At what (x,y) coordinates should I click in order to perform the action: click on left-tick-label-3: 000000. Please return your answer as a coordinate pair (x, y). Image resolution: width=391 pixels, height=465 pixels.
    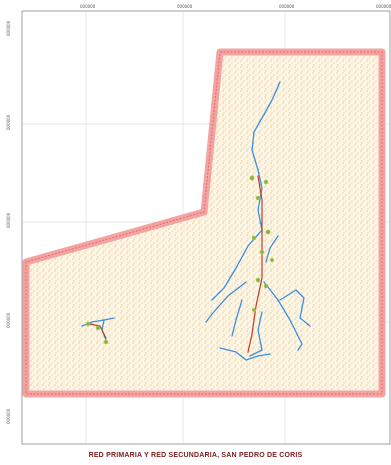
    Looking at the image, I should click on (8, 220).